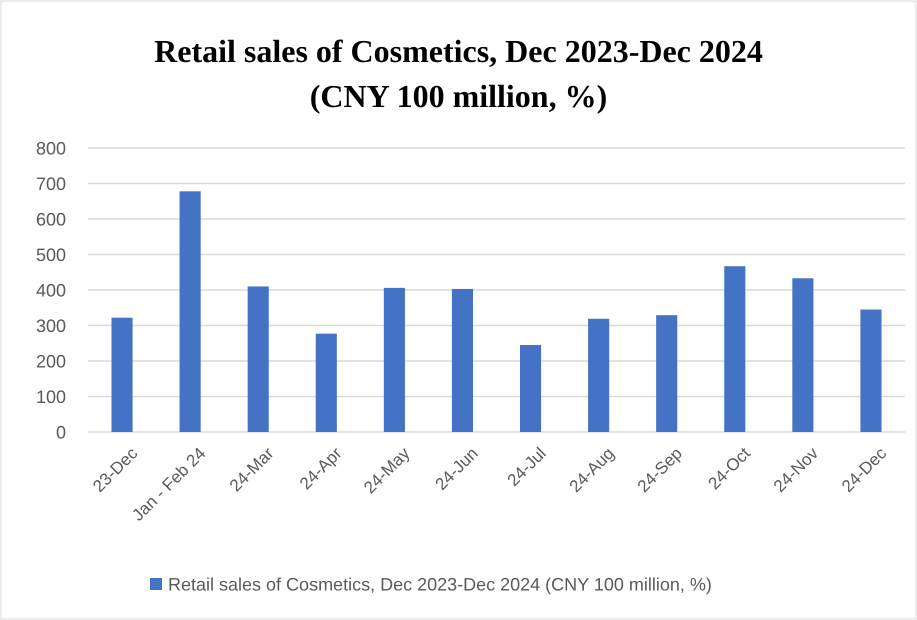 The image size is (917, 620). I want to click on y-tick-label: 0, so click(61, 432).